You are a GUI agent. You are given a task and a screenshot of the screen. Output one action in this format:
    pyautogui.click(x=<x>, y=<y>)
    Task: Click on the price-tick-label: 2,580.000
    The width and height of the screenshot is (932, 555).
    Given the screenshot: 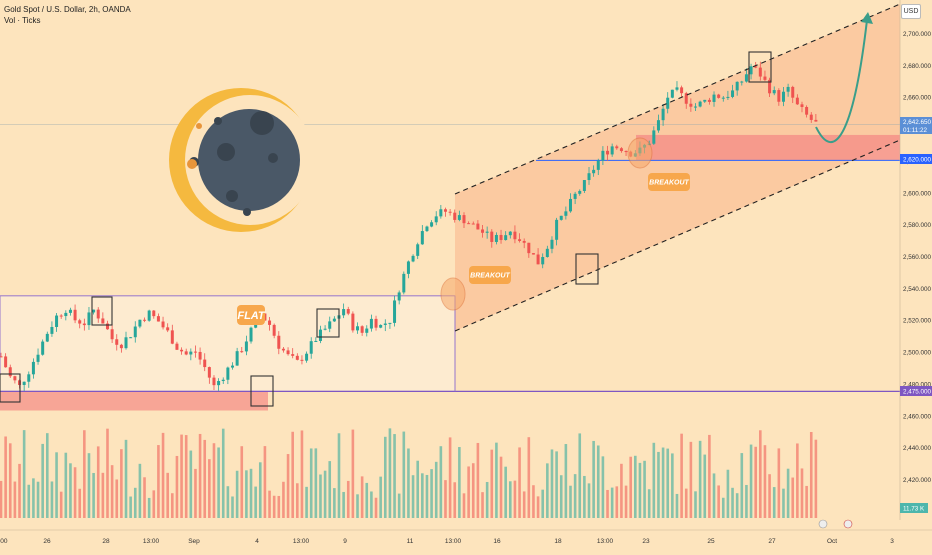 What is the action you would take?
    pyautogui.click(x=917, y=225)
    